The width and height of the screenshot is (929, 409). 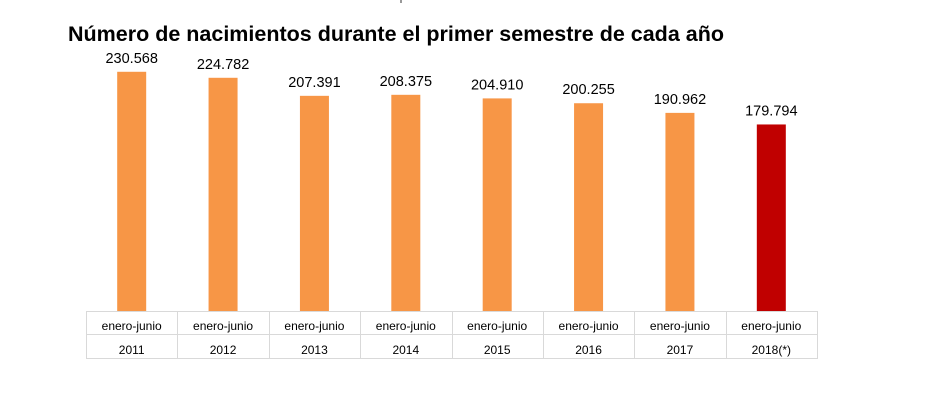 I want to click on tick-label-year: 2013, so click(x=314, y=350).